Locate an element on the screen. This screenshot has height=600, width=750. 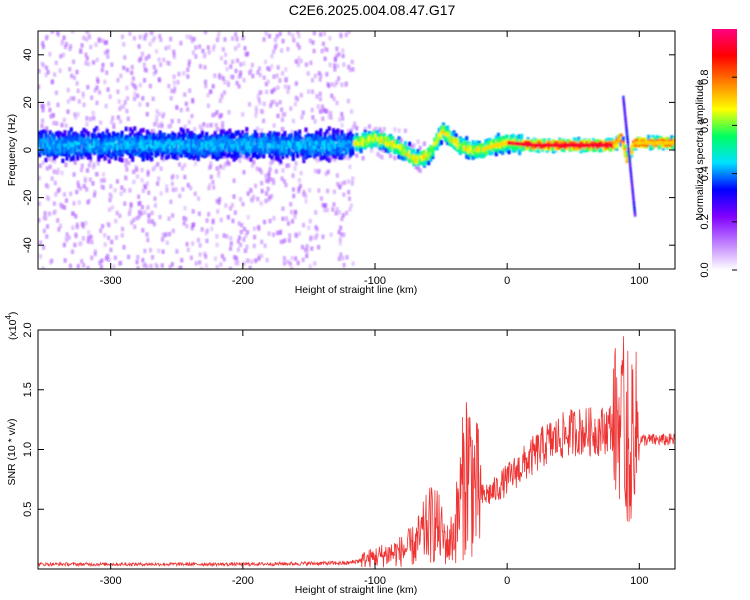
spectrogram-xlabel: Height of straight line (km) is located at coordinates (356, 290).